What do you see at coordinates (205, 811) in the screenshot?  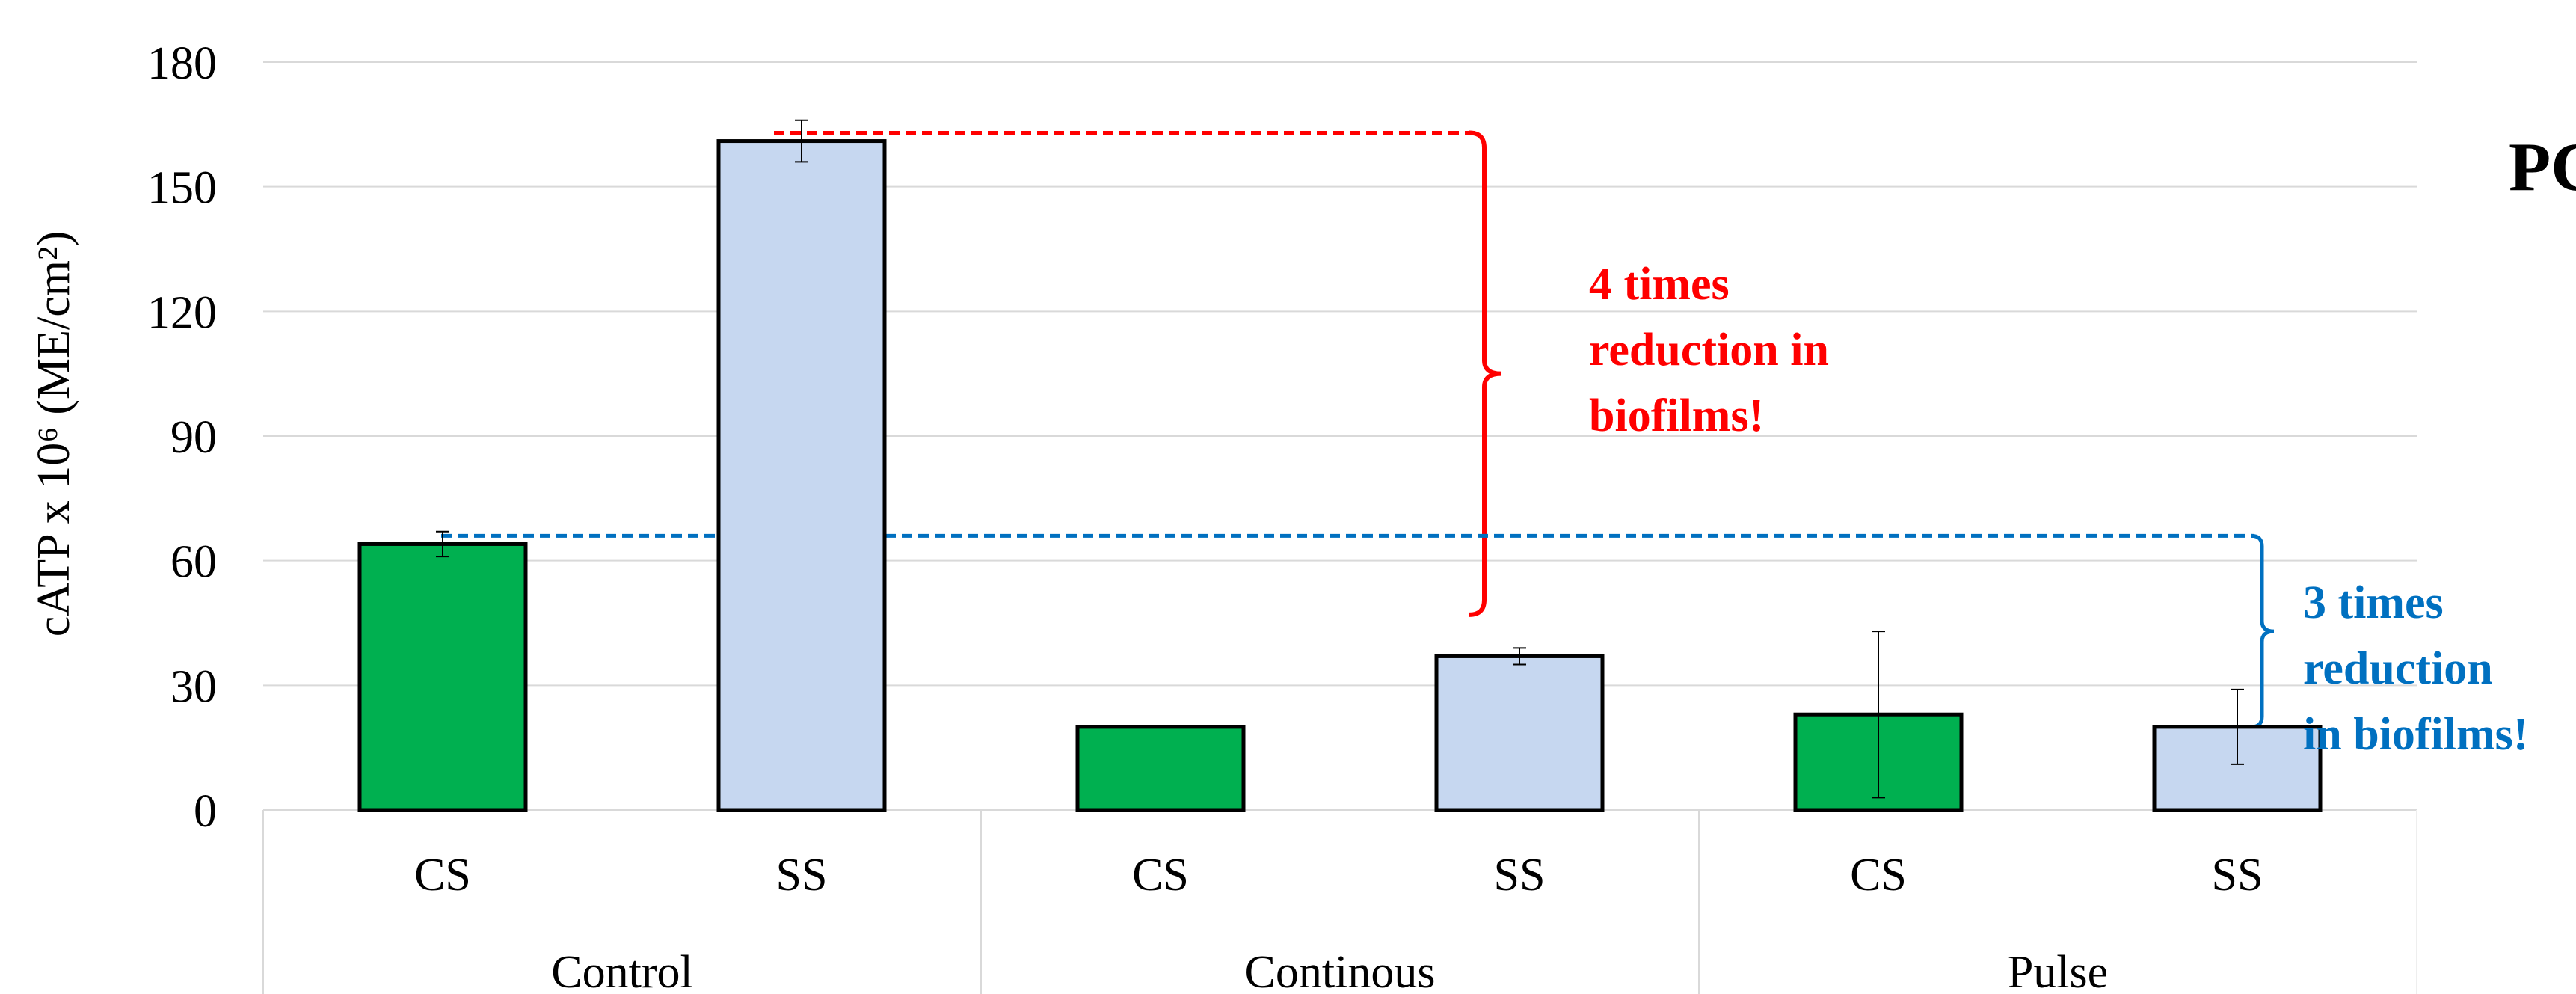 I see `y-tick-label: 0` at bounding box center [205, 811].